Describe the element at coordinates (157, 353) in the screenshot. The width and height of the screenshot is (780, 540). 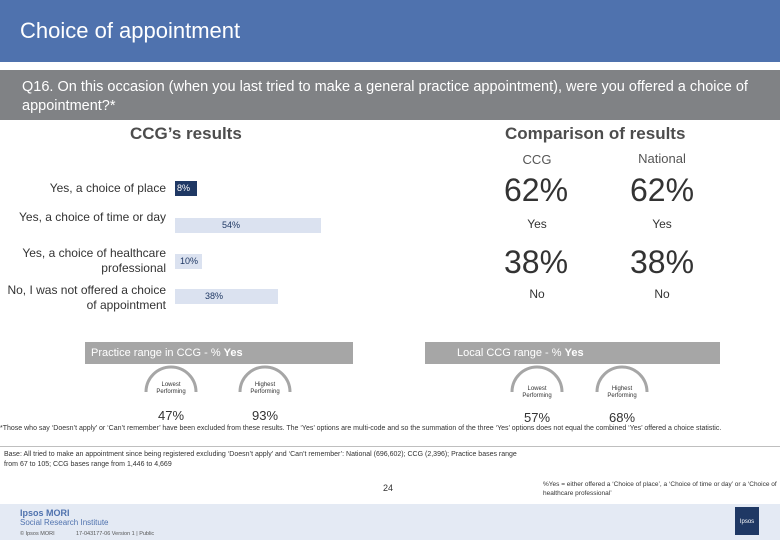
I see `practice-range-banner-text: Practice range in CCG - %` at that location.